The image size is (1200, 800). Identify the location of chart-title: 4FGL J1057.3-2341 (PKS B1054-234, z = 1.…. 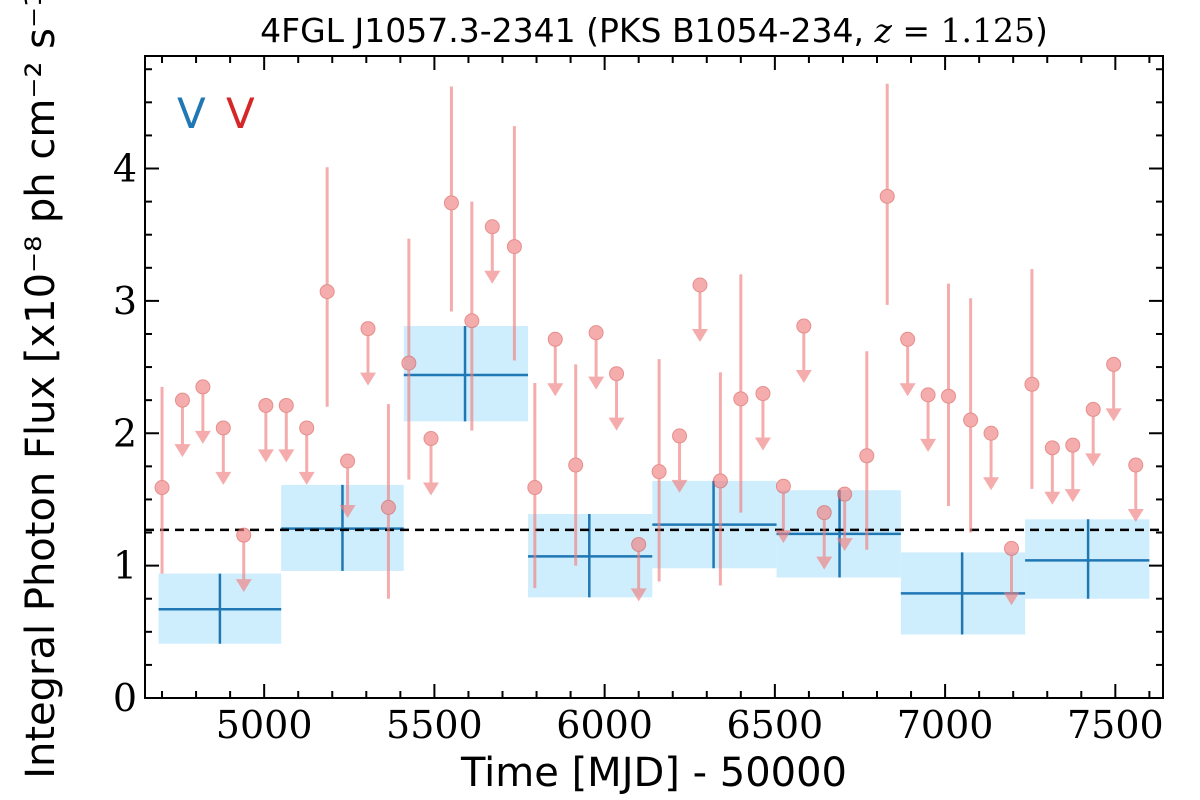
(654, 30).